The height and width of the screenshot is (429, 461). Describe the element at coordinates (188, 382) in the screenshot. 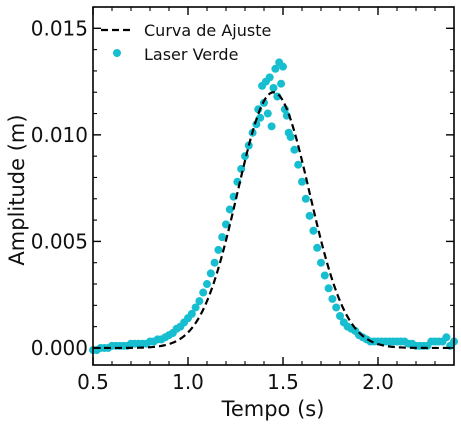

I see `x-tick-label: 1.0` at that location.